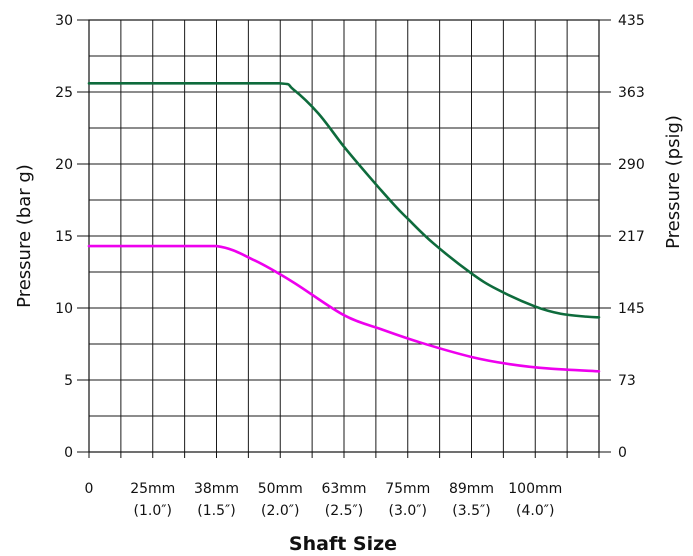  I want to click on x-tick-sublabel: (1.5″), so click(216, 511).